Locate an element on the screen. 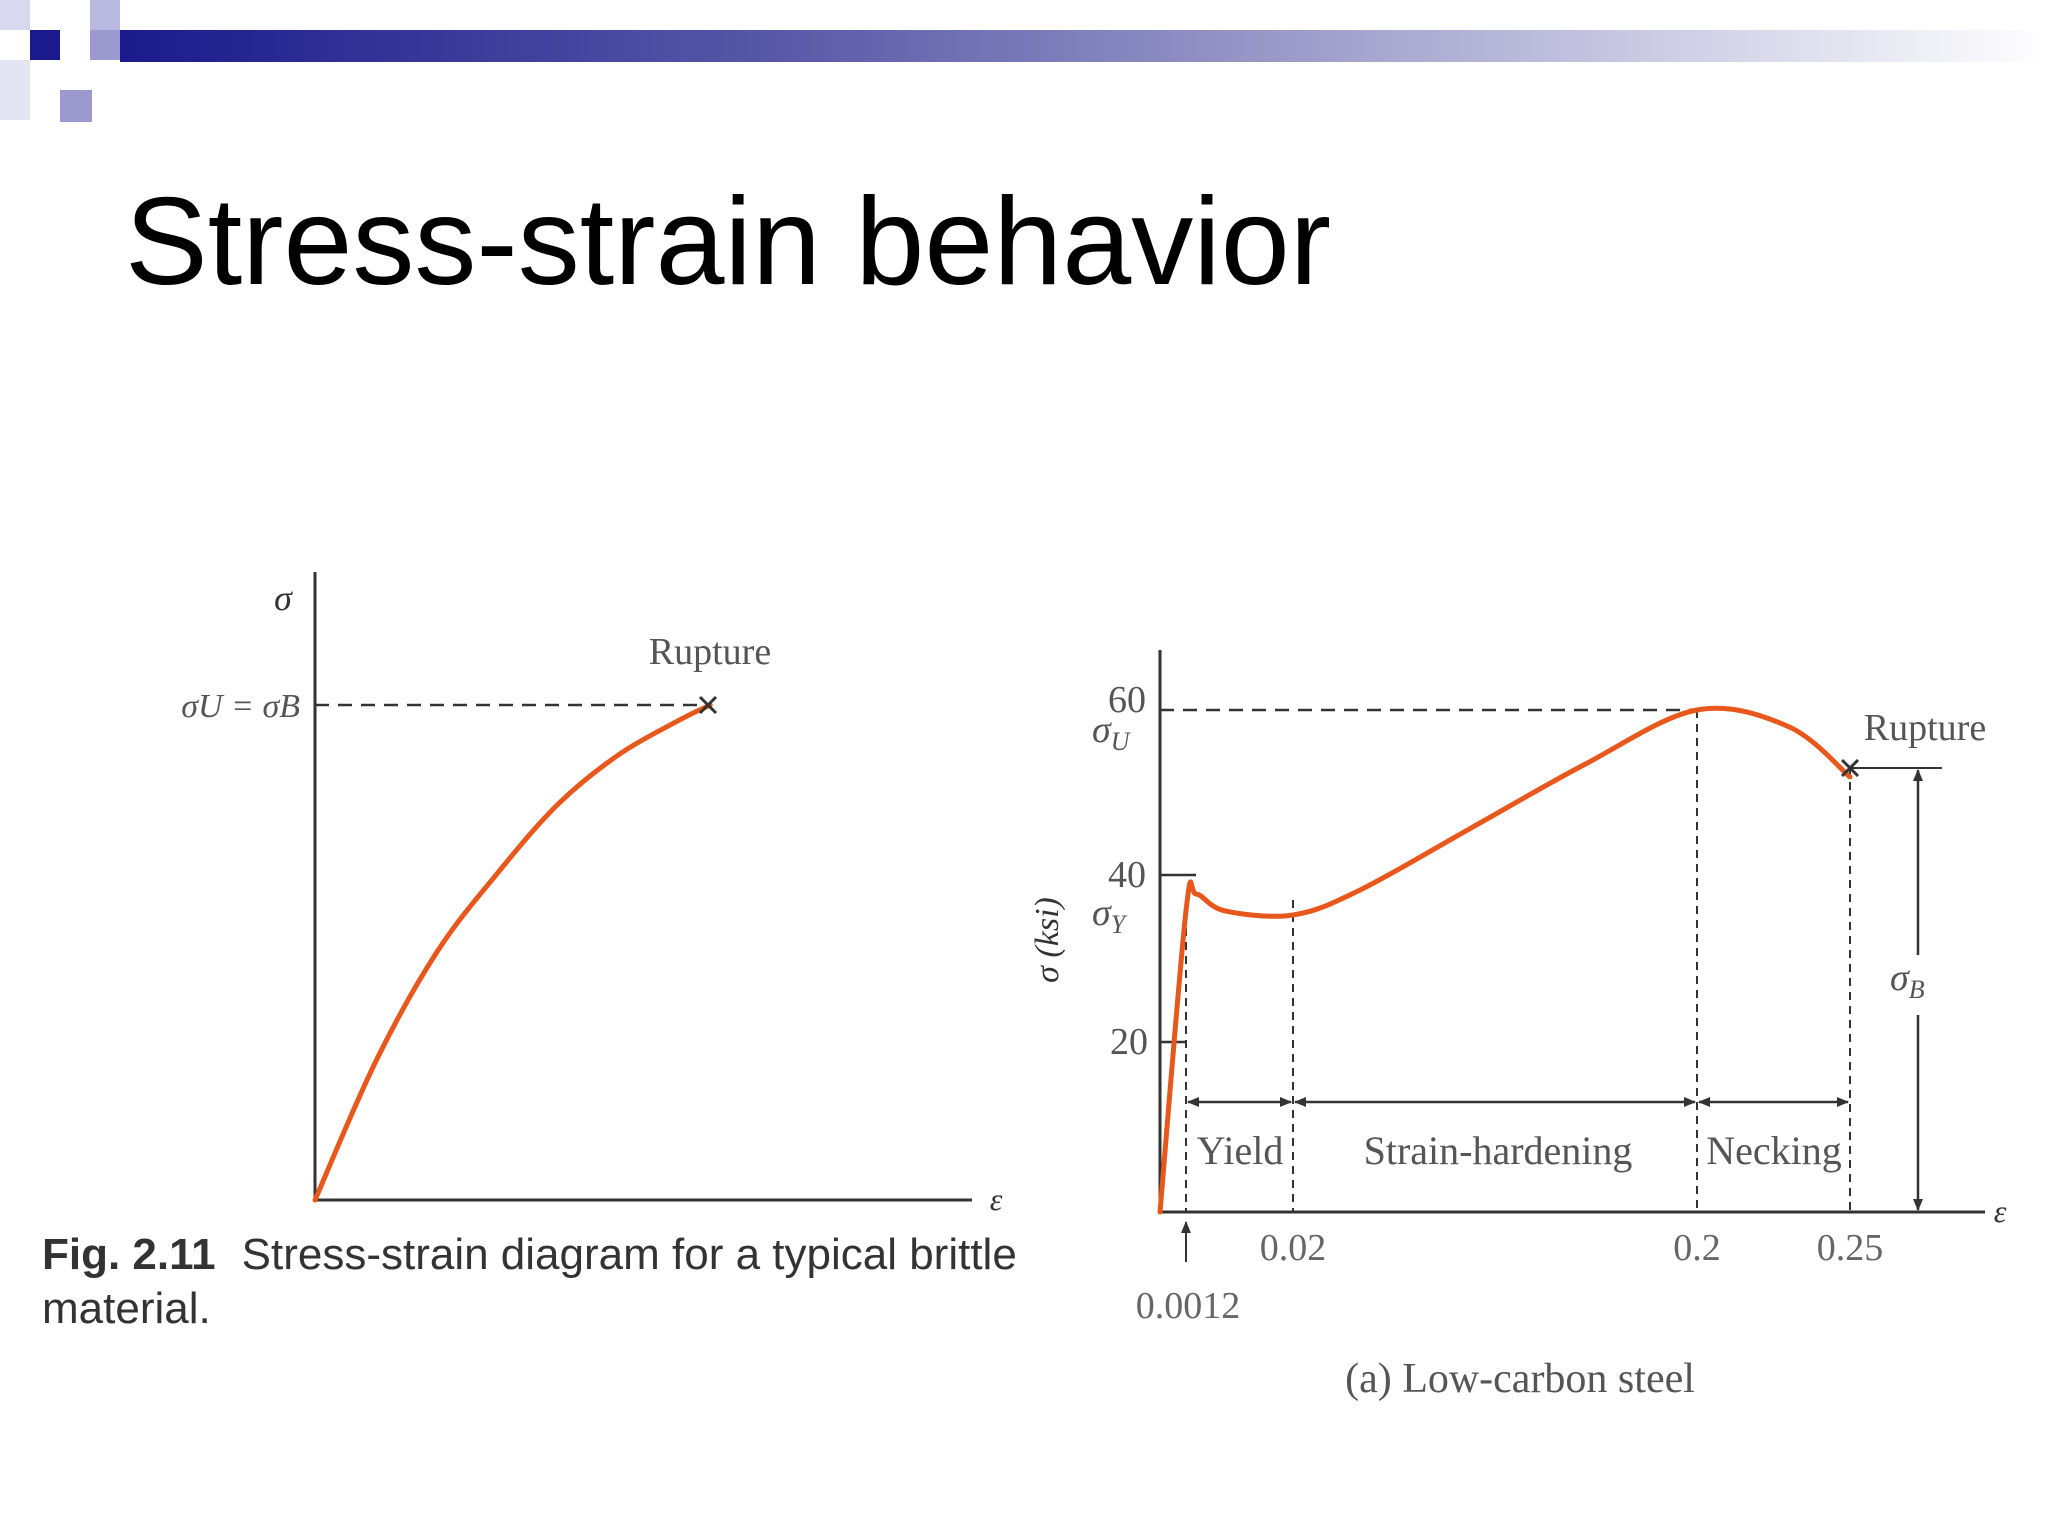 This screenshot has width=2048, height=1536. header-gradient-bar is located at coordinates (1084, 46).